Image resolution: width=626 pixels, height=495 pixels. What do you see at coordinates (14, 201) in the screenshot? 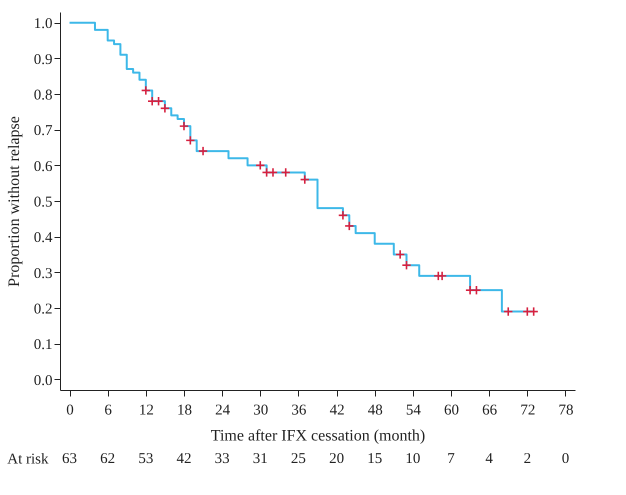
I see `y-axis-title: Proportion without relapse` at bounding box center [14, 201].